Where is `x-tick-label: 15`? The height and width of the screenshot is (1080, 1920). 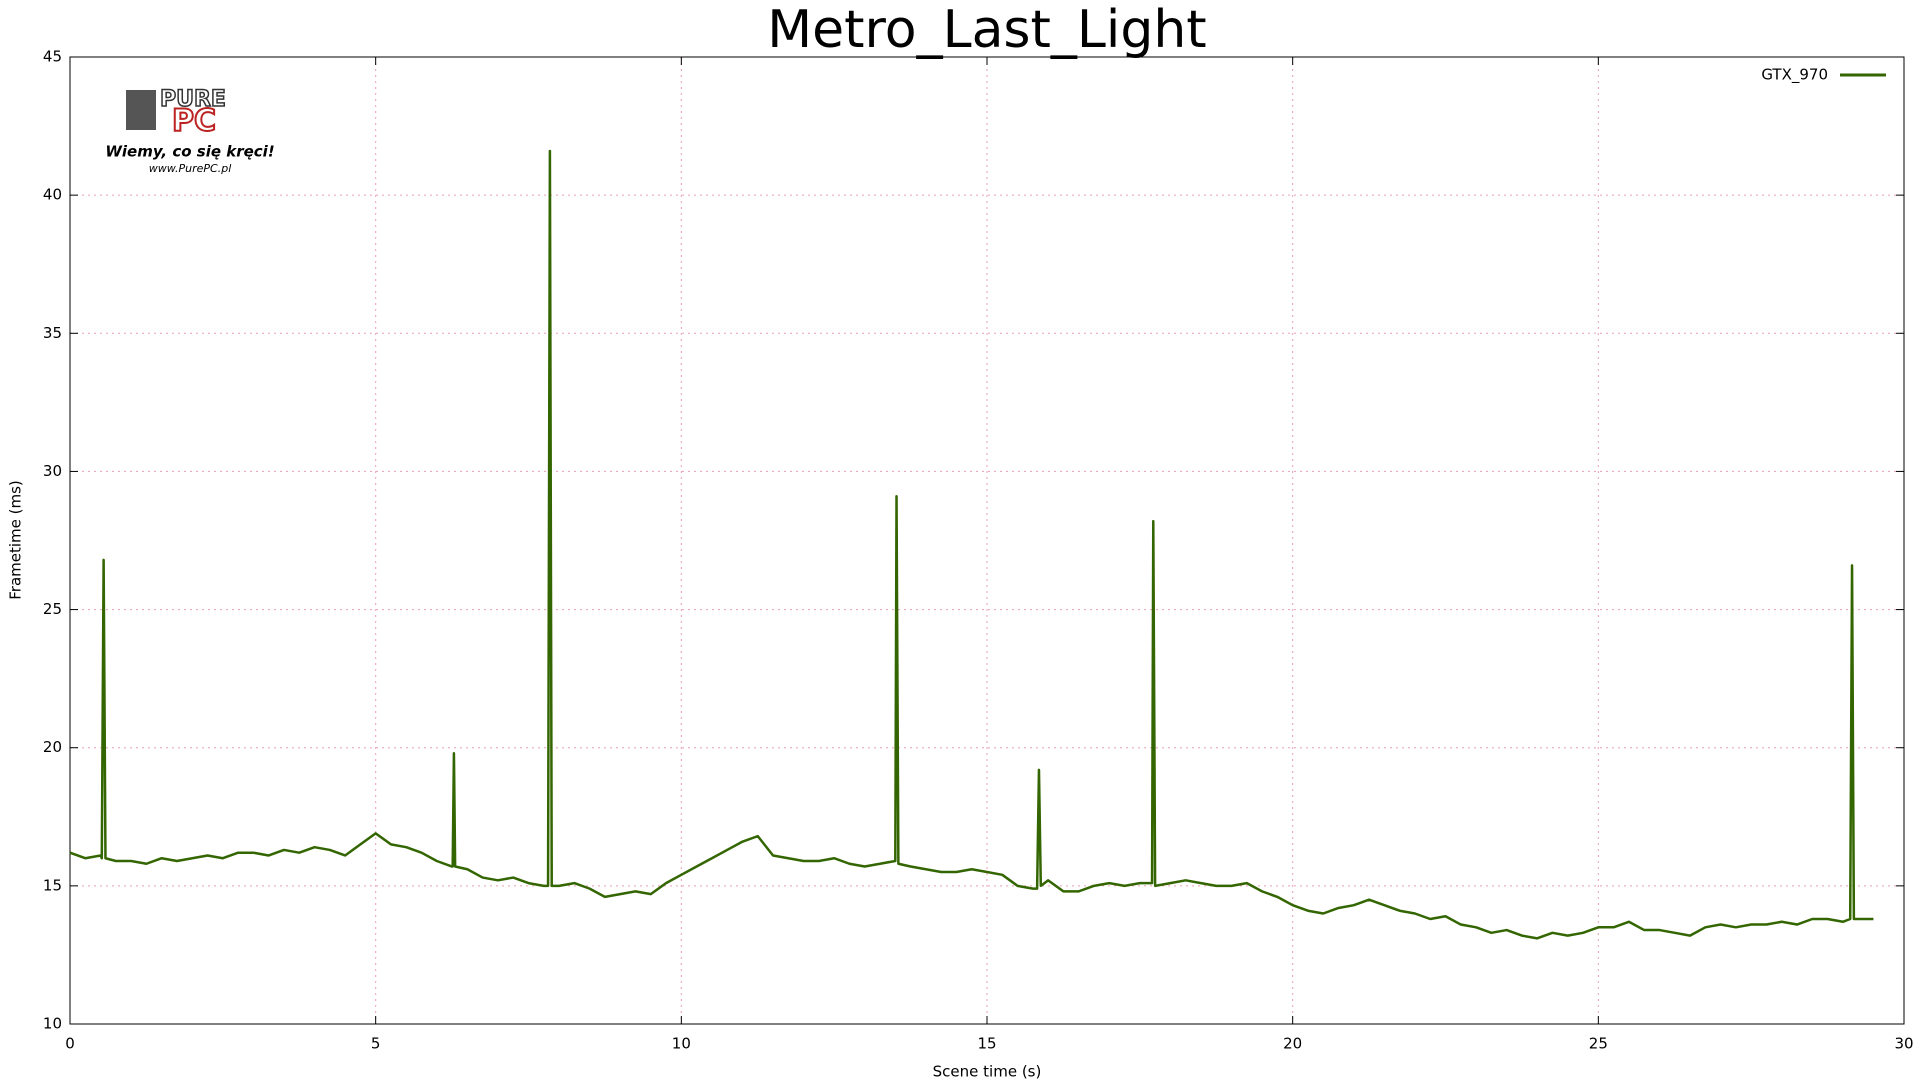
x-tick-label: 15 is located at coordinates (986, 1044).